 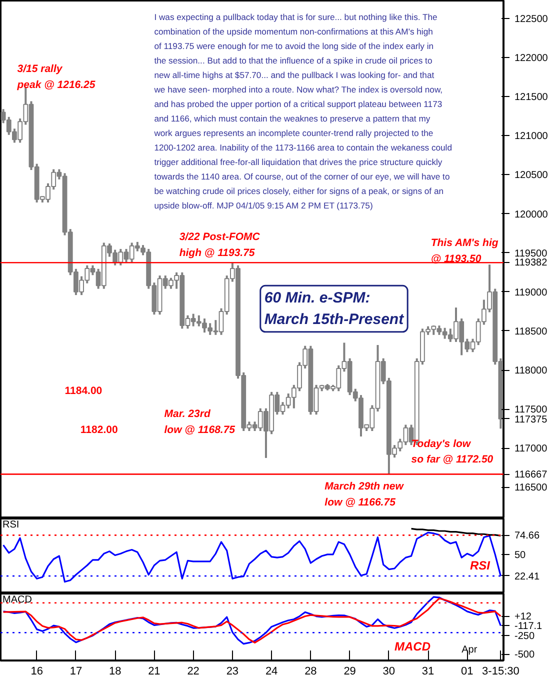 I want to click on x-tick-label: 18, so click(x=115, y=672).